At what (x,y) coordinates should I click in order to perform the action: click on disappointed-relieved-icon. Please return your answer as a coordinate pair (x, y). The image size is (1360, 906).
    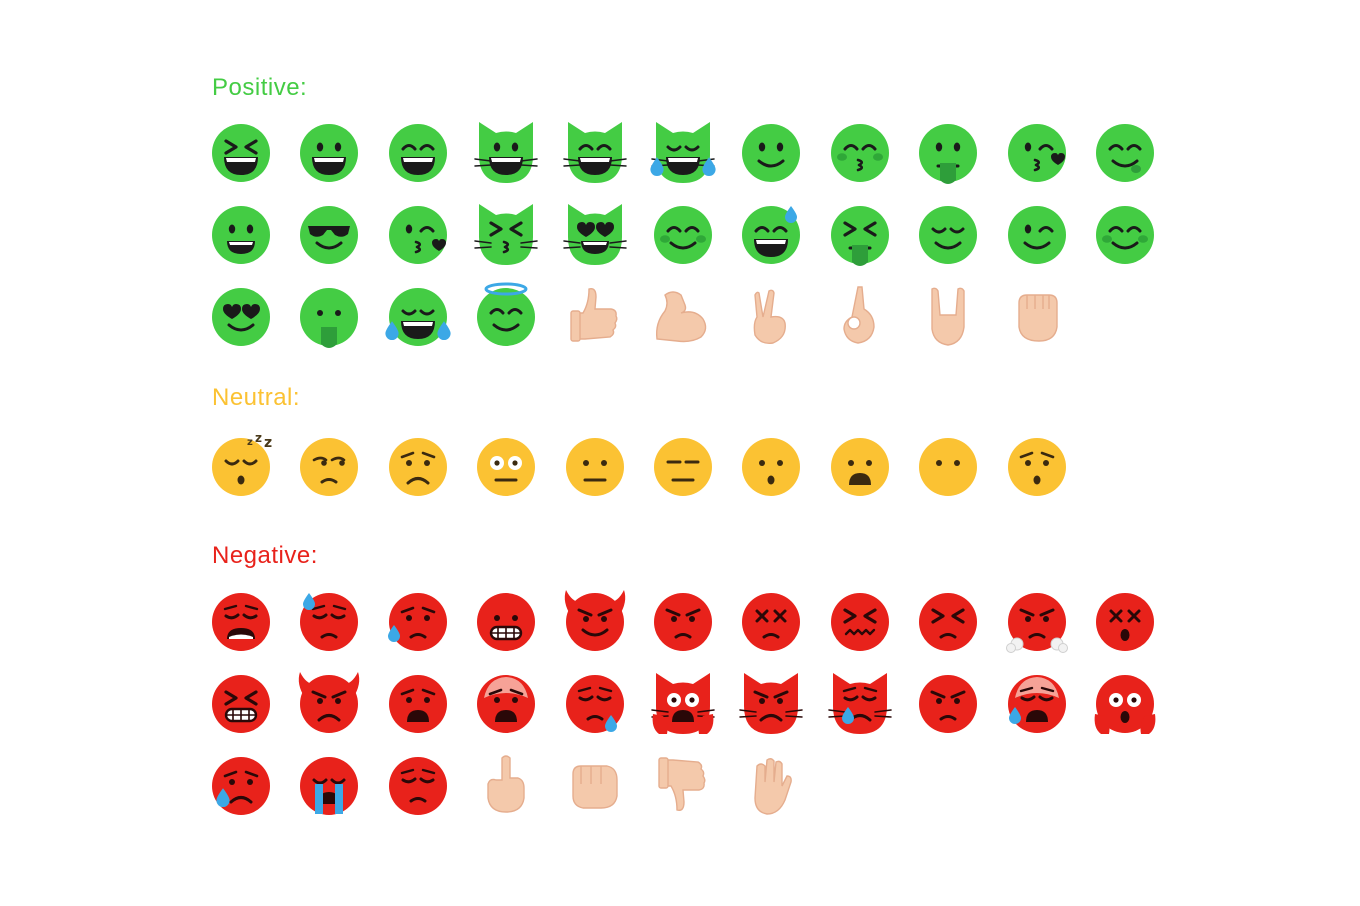
    Looking at the image, I should click on (418, 621).